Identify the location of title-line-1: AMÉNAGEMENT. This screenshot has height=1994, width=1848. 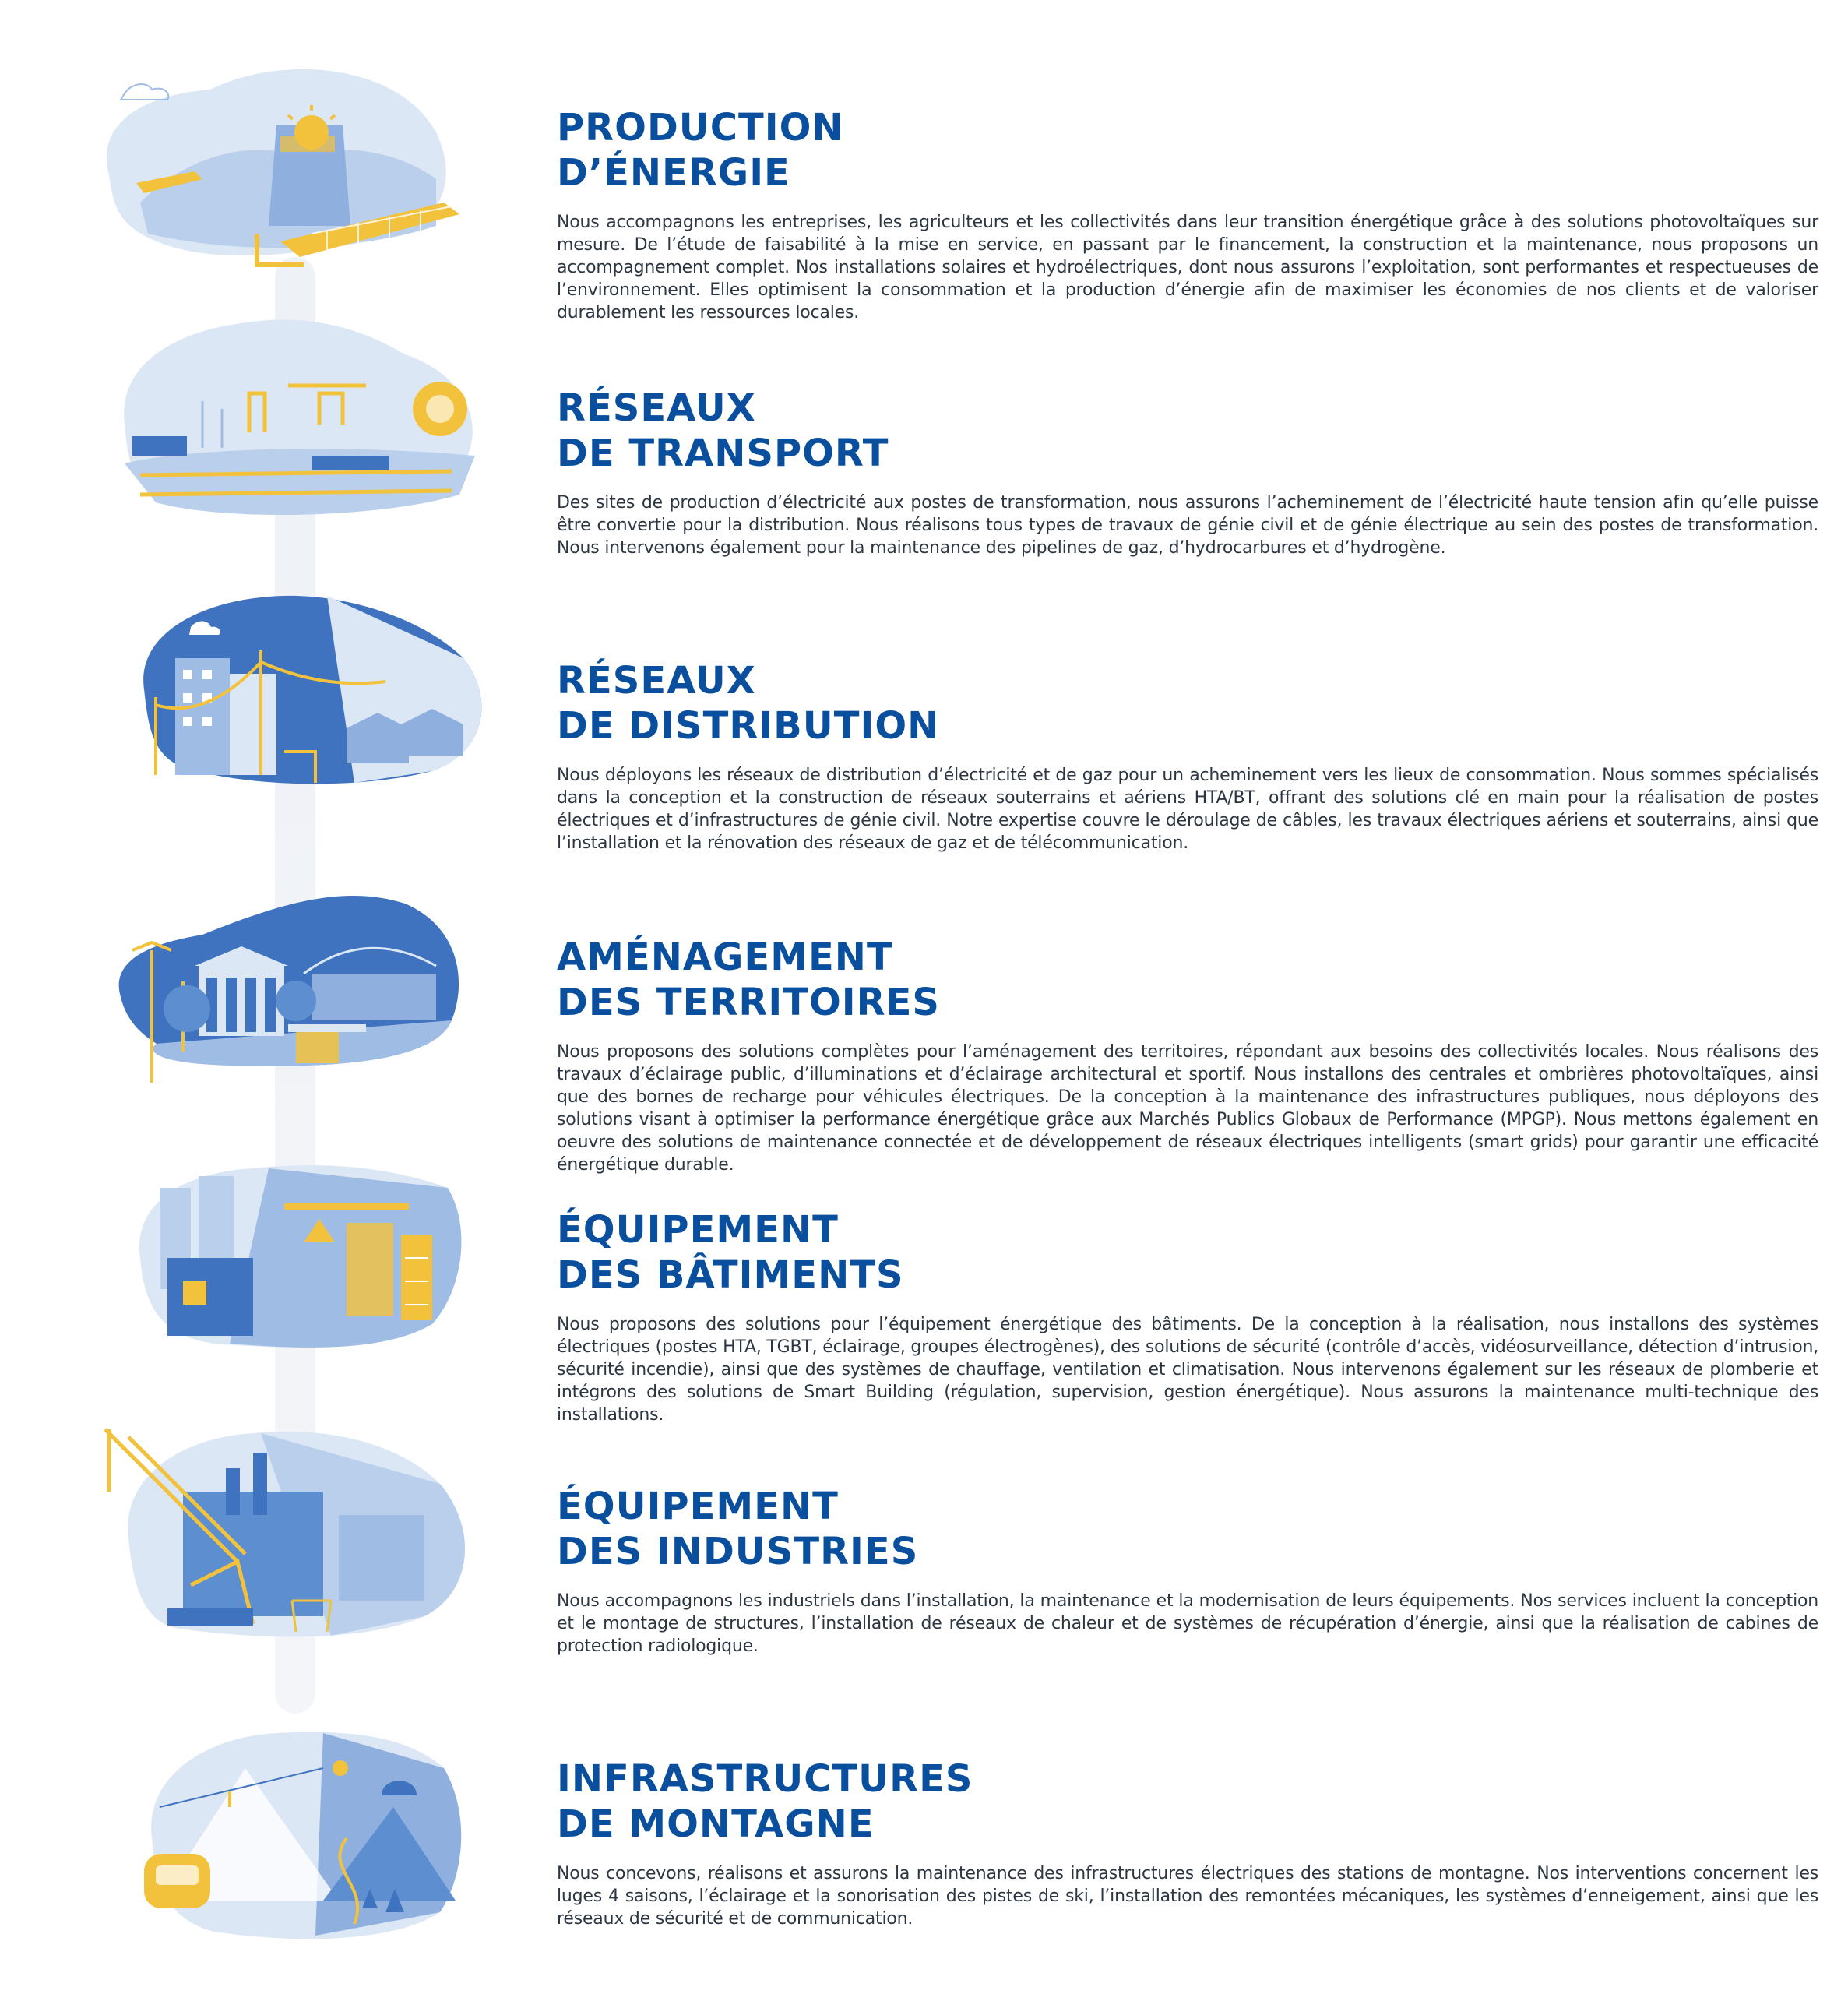
(725, 957).